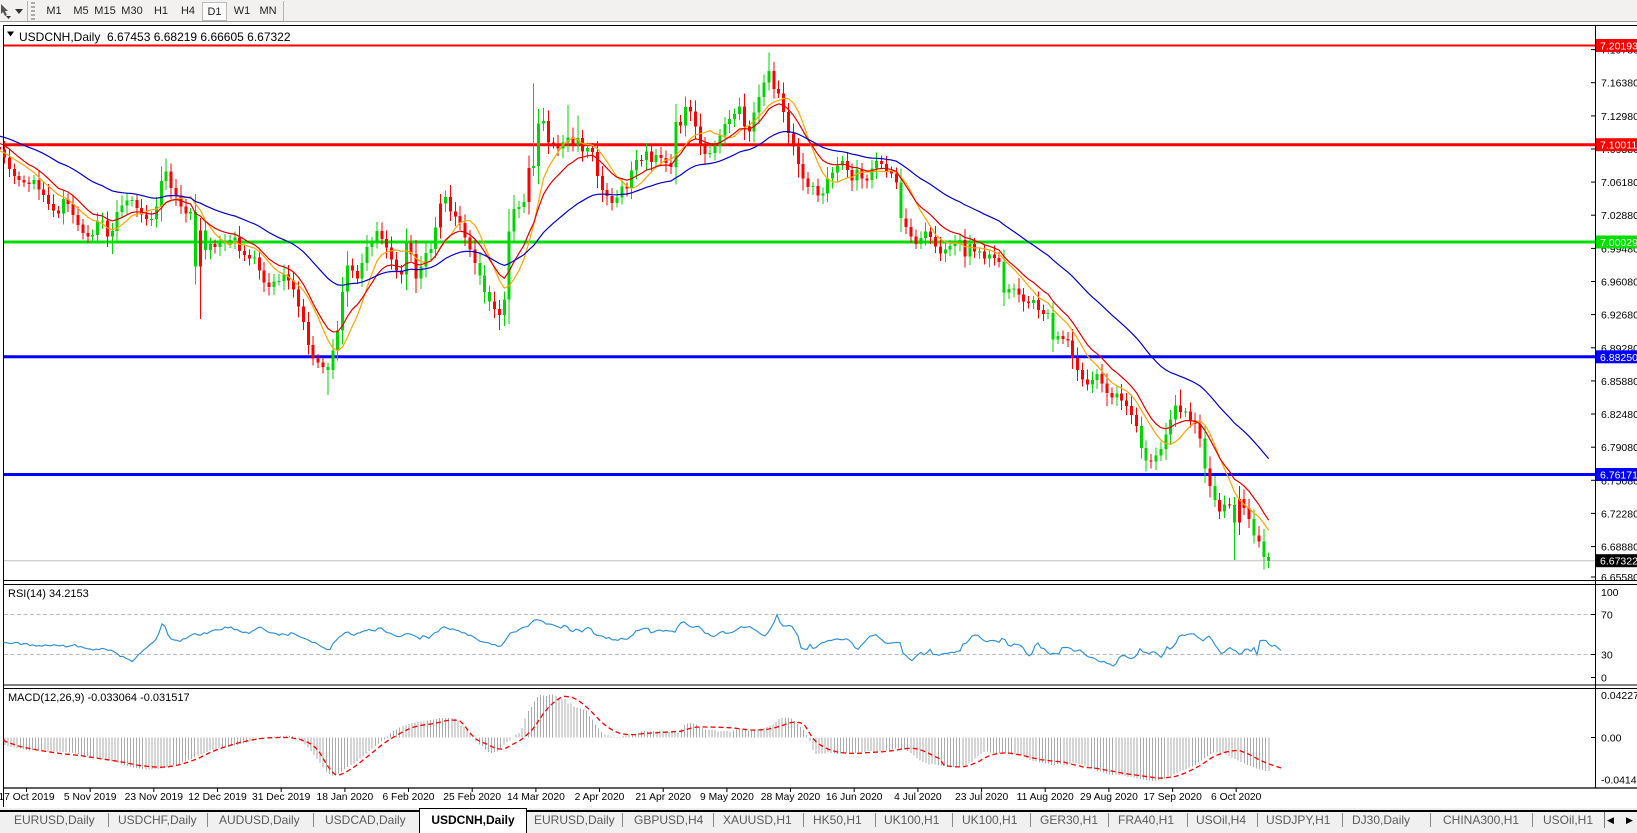 The width and height of the screenshot is (1637, 833). I want to click on svg-text: 7.10011, so click(1618, 146).